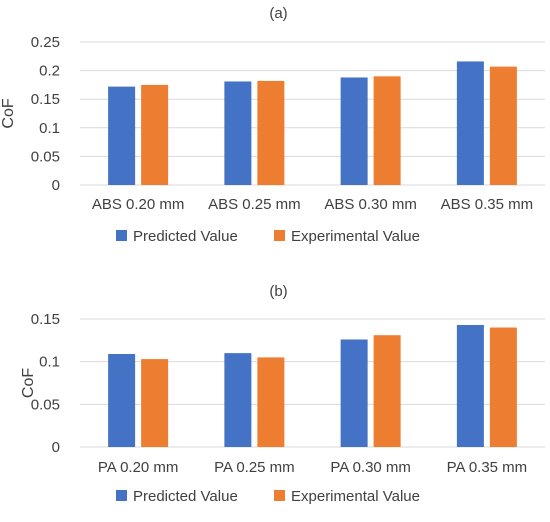 This screenshot has height=522, width=550. I want to click on chart-a-ytick-label: 0.25, so click(45, 42).